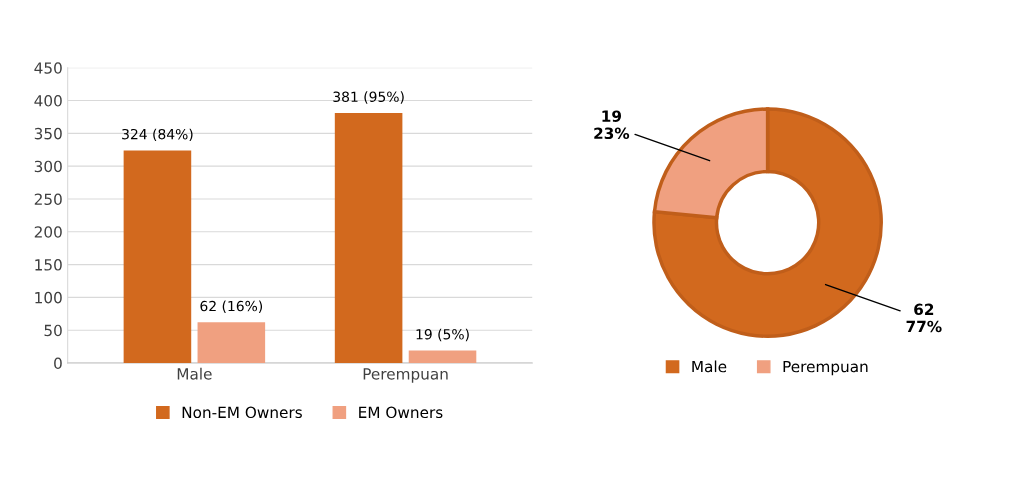 The width and height of the screenshot is (1010, 484). Describe the element at coordinates (48, 68) in the screenshot. I see `y-tick-label: 450` at that location.